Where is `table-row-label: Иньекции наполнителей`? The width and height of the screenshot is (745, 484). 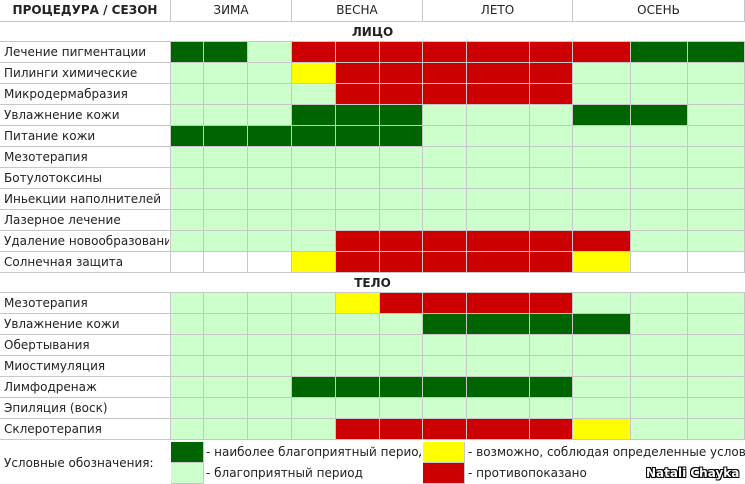
table-row-label: Иньекции наполнителей is located at coordinates (85, 199).